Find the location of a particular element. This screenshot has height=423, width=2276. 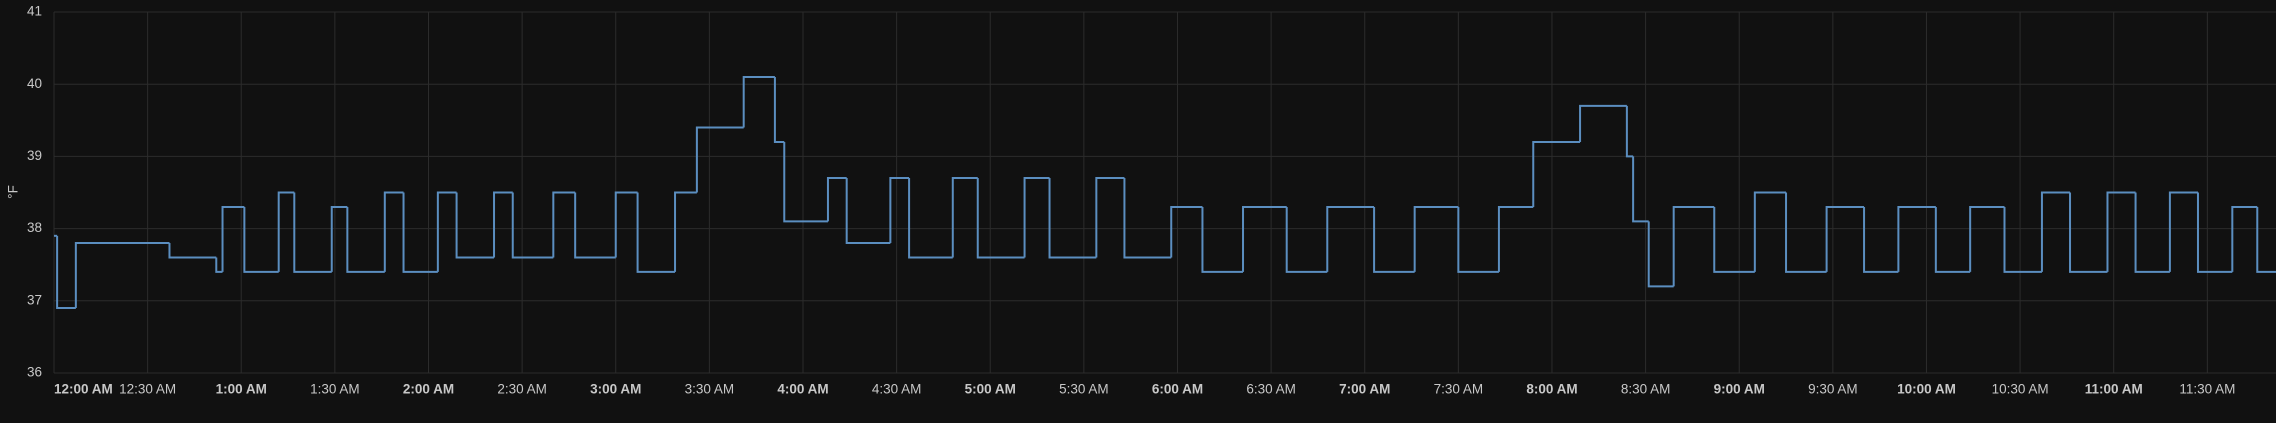

x-tick-label: 12:30 AM is located at coordinates (147, 389).